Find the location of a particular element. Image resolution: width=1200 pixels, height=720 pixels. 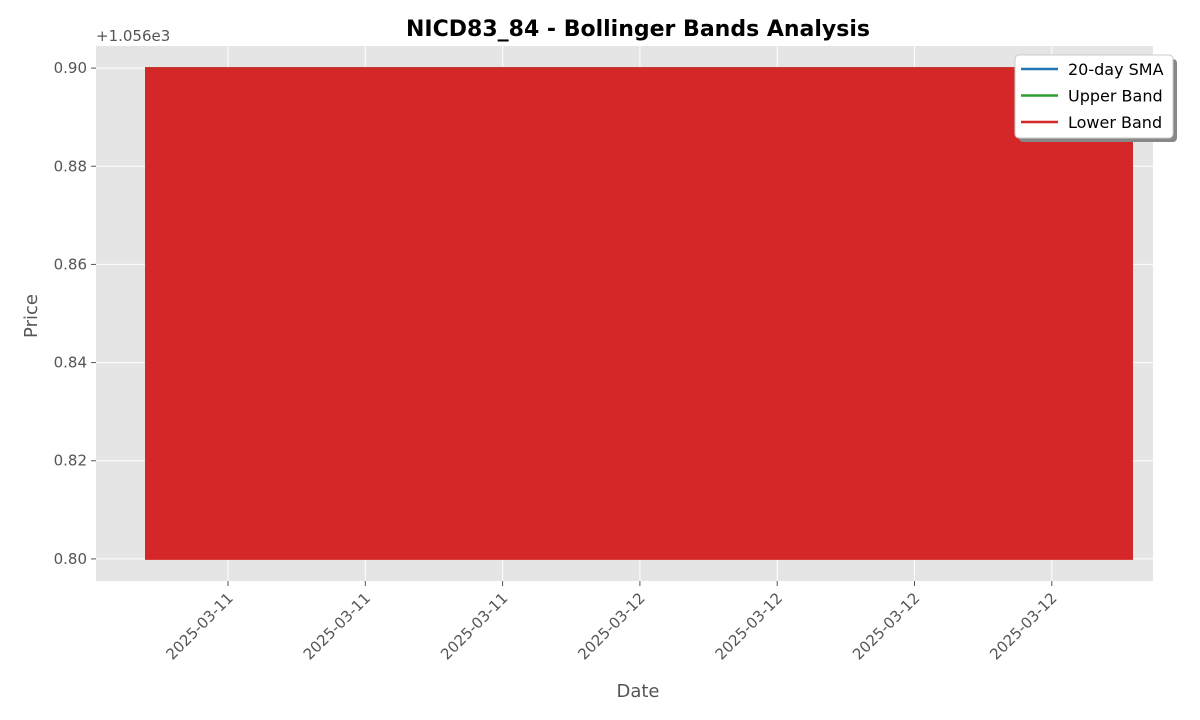

y-tick-label: 0.82 is located at coordinates (70, 461).